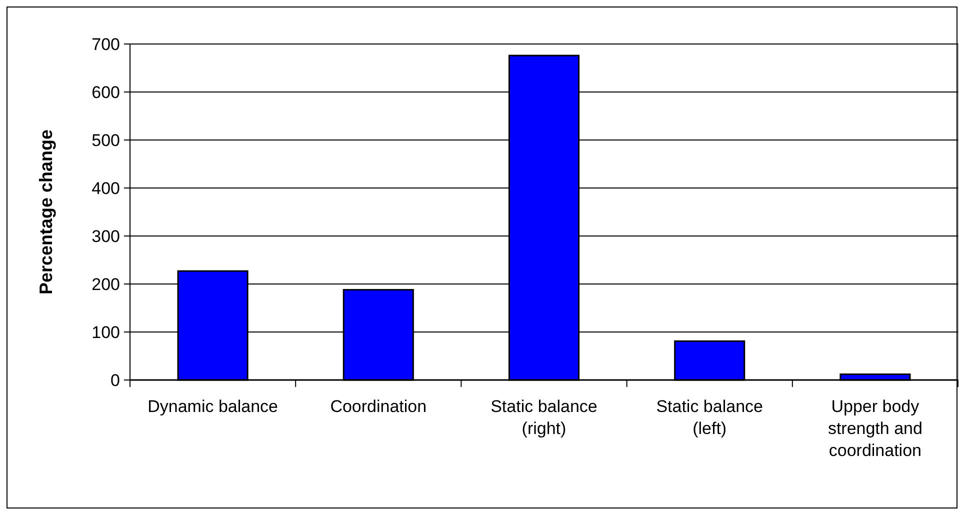 The height and width of the screenshot is (515, 964). Describe the element at coordinates (106, 236) in the screenshot. I see `y-tick-label: 300` at that location.